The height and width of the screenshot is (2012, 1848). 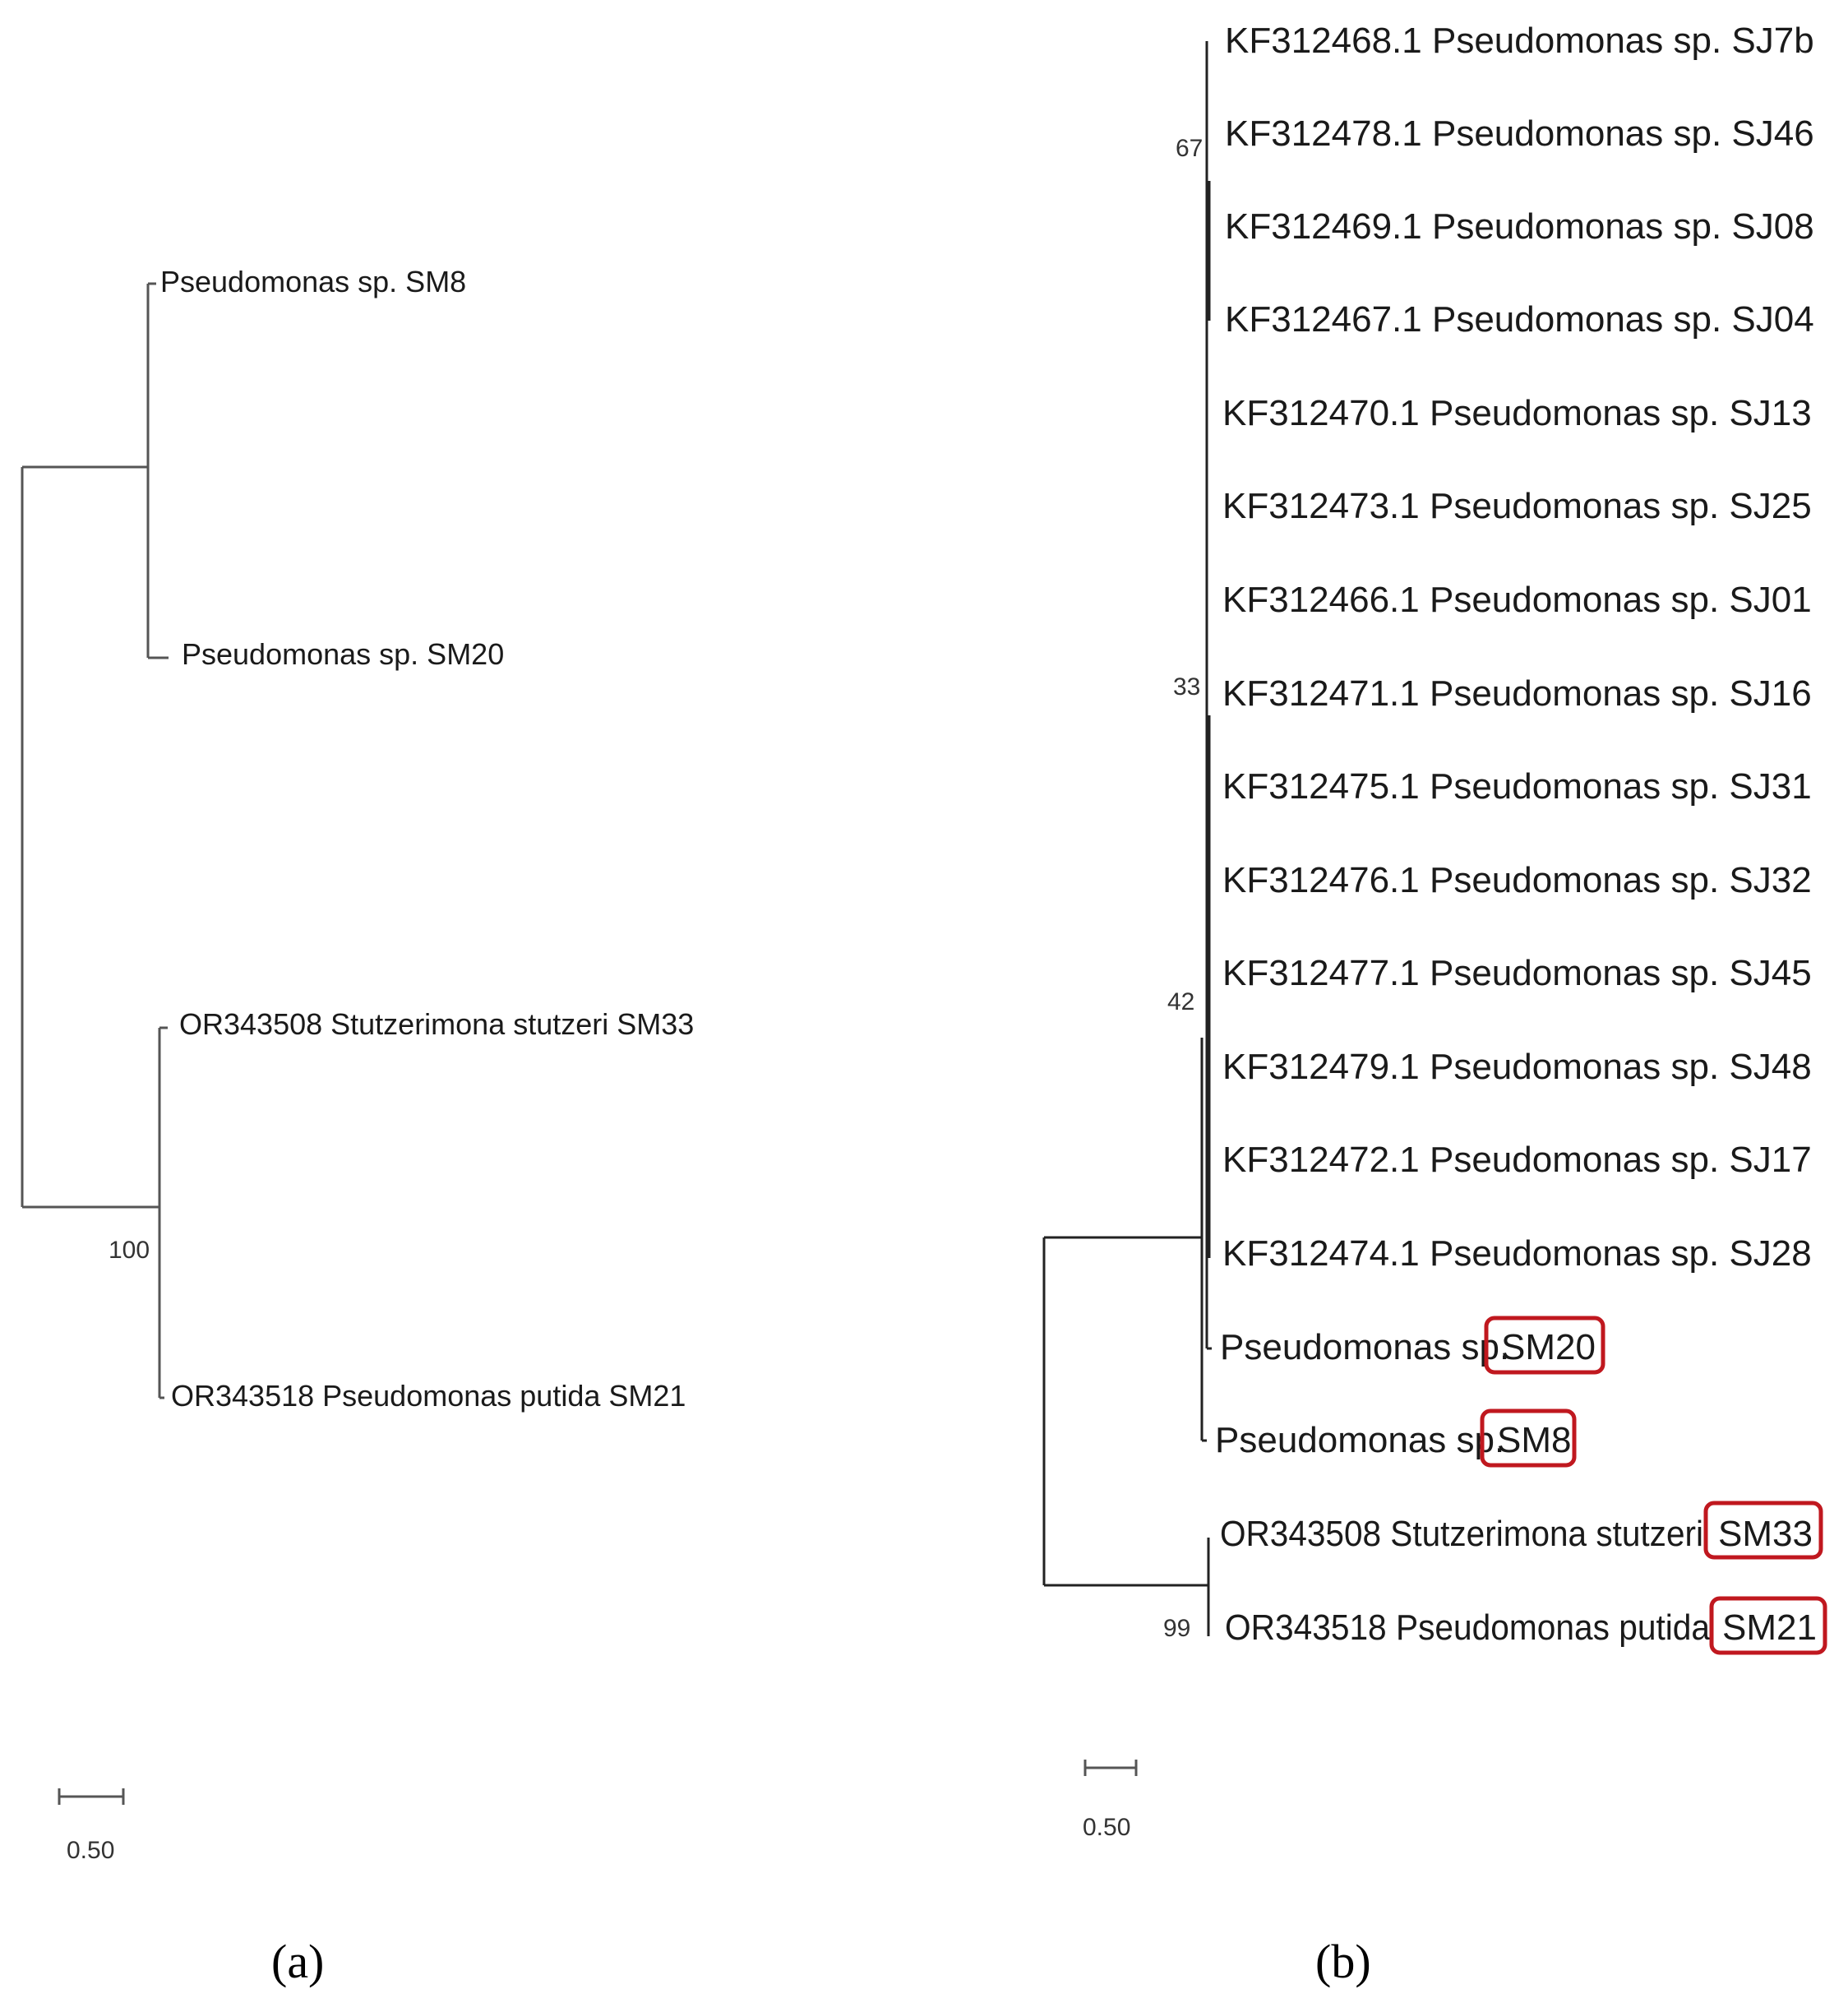 I want to click on taxon-b-sj48: KF312479.1 Pseudomonas sp. SJ48, so click(x=1517, y=1067).